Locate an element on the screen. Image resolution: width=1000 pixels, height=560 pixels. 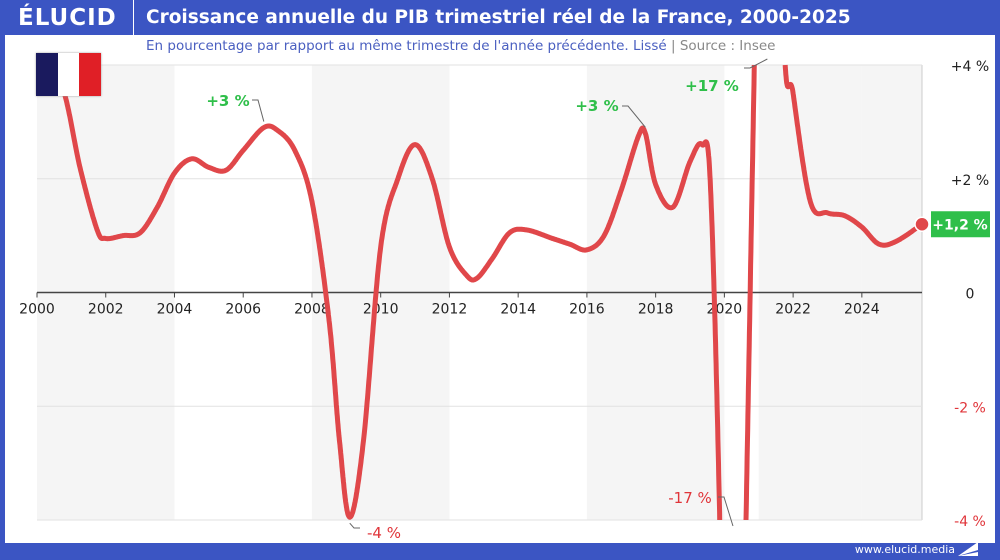
annotation-label: +17 % is located at coordinates (712, 86).